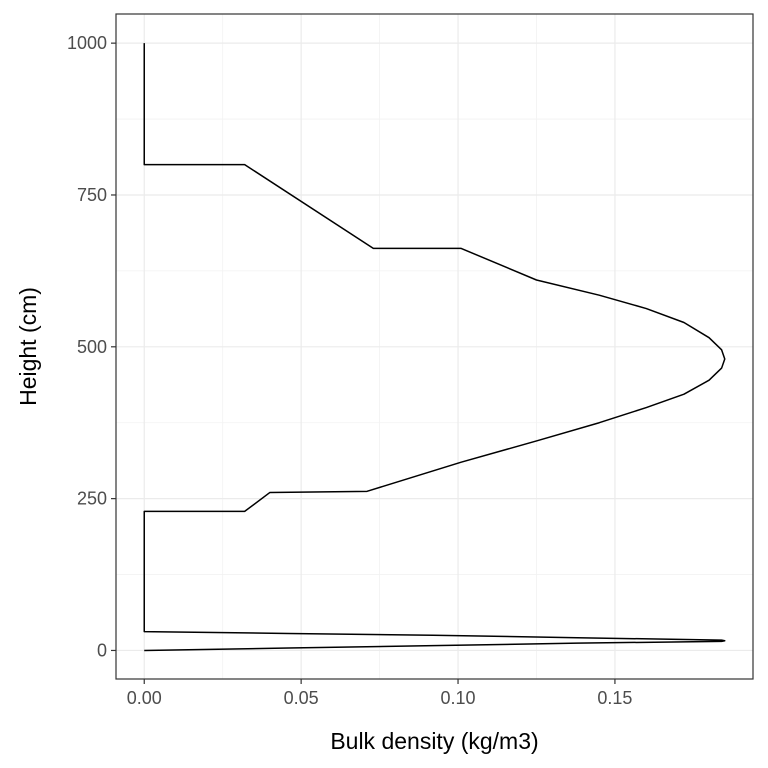 The height and width of the screenshot is (768, 768). What do you see at coordinates (379, 693) in the screenshot?
I see `x-axis: 0.00 0.05 0.10 0.15` at bounding box center [379, 693].